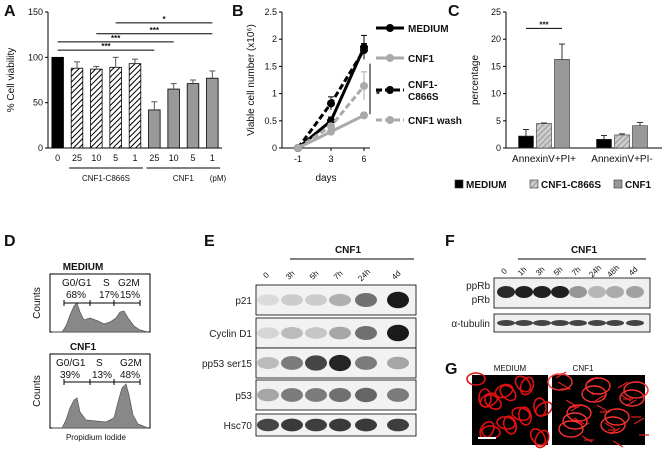 The height and width of the screenshot is (460, 669). Describe the element at coordinates (106, 283) in the screenshot. I see `flow-medium-s-label: S` at that location.